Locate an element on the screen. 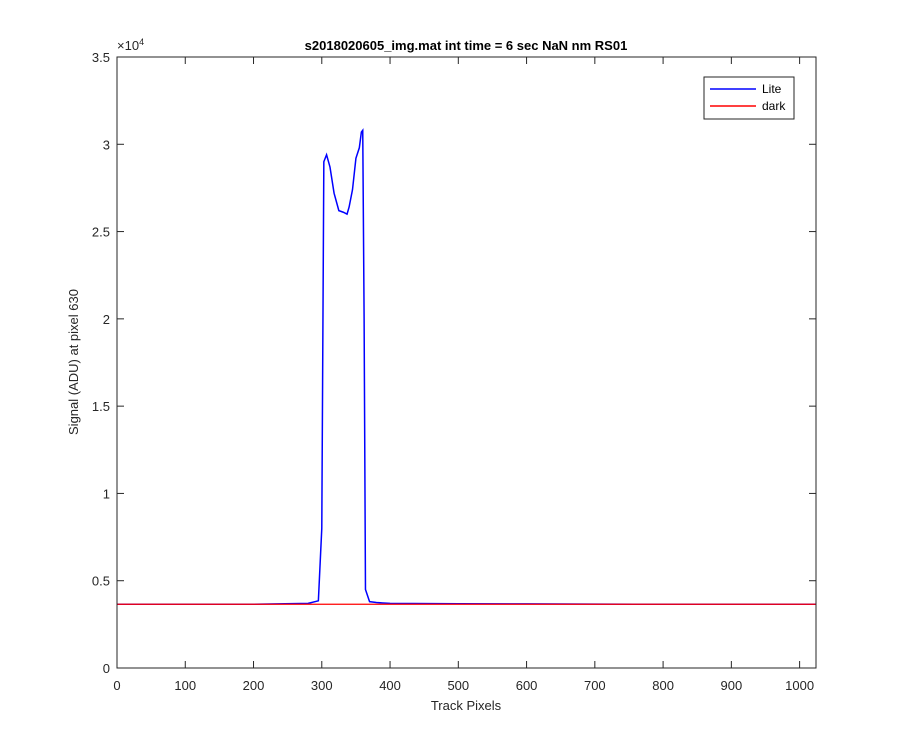 This screenshot has height=755, width=900. x-tick-label: 100 is located at coordinates (185, 685).